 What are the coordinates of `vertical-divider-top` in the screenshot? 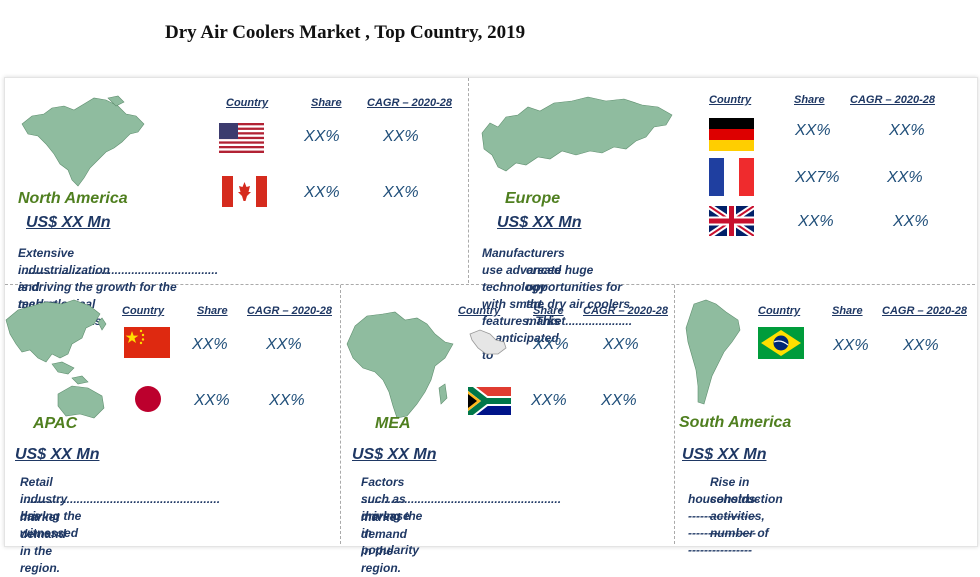 It's located at (468, 180).